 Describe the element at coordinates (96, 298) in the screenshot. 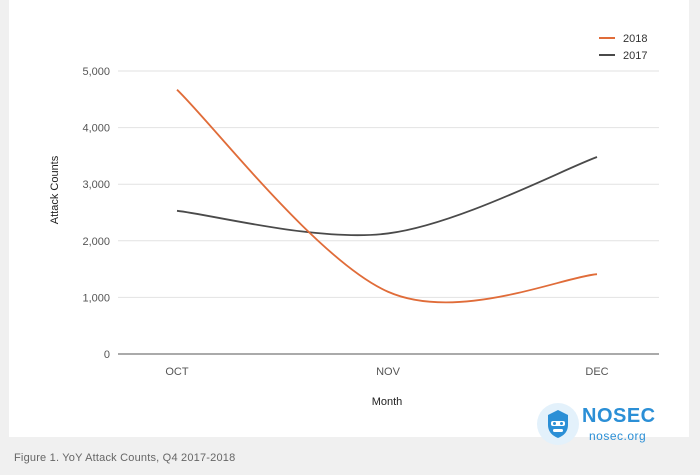

I see `y-tick-label: 1,000` at that location.